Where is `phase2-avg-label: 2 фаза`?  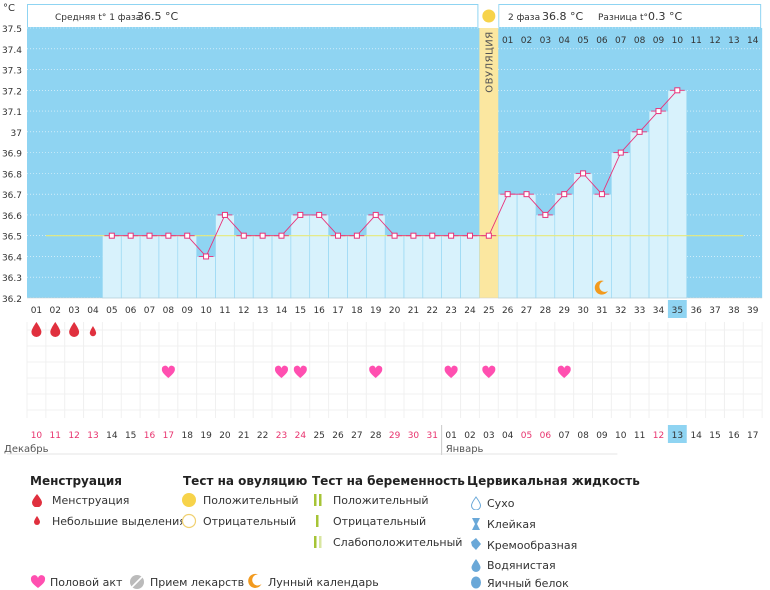
phase2-avg-label: 2 фаза is located at coordinates (524, 18).